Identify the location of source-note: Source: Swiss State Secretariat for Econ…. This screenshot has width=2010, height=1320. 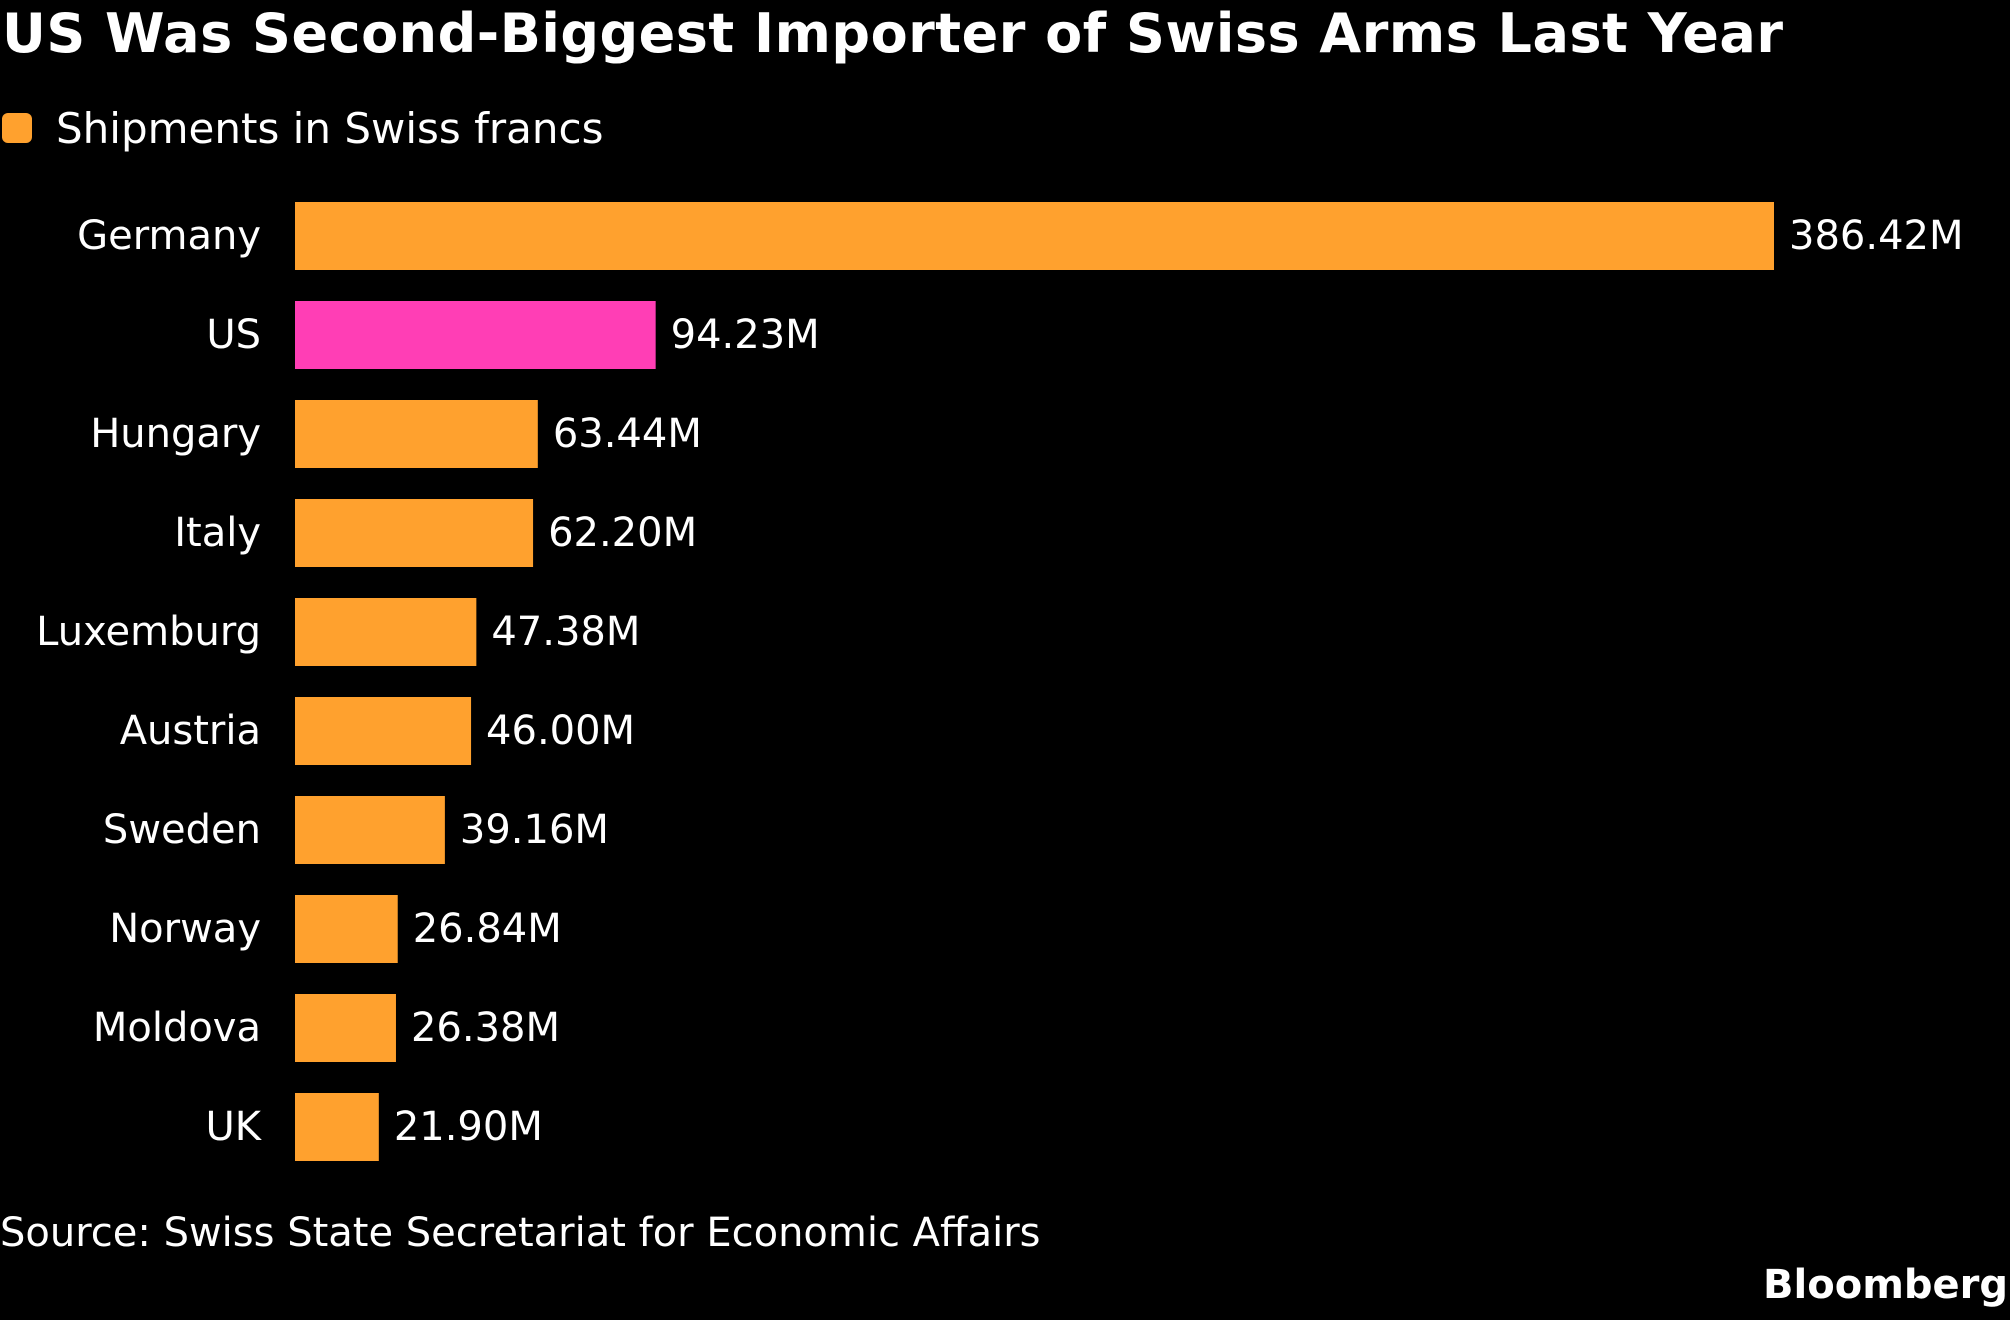
(520, 1233).